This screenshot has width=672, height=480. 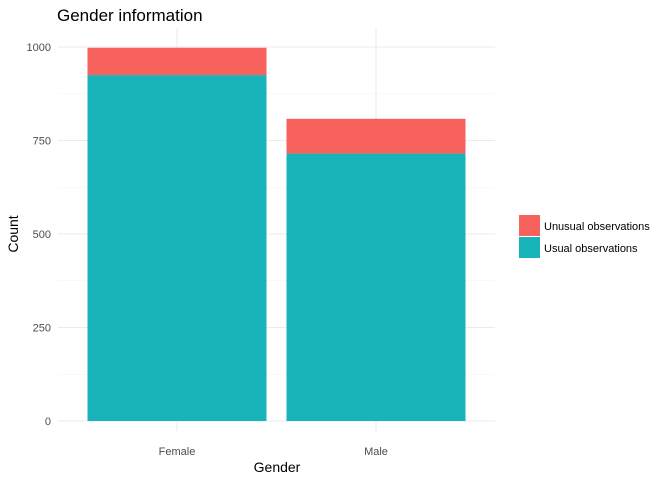 What do you see at coordinates (277, 467) in the screenshot?
I see `x-axis-title: Gender` at bounding box center [277, 467].